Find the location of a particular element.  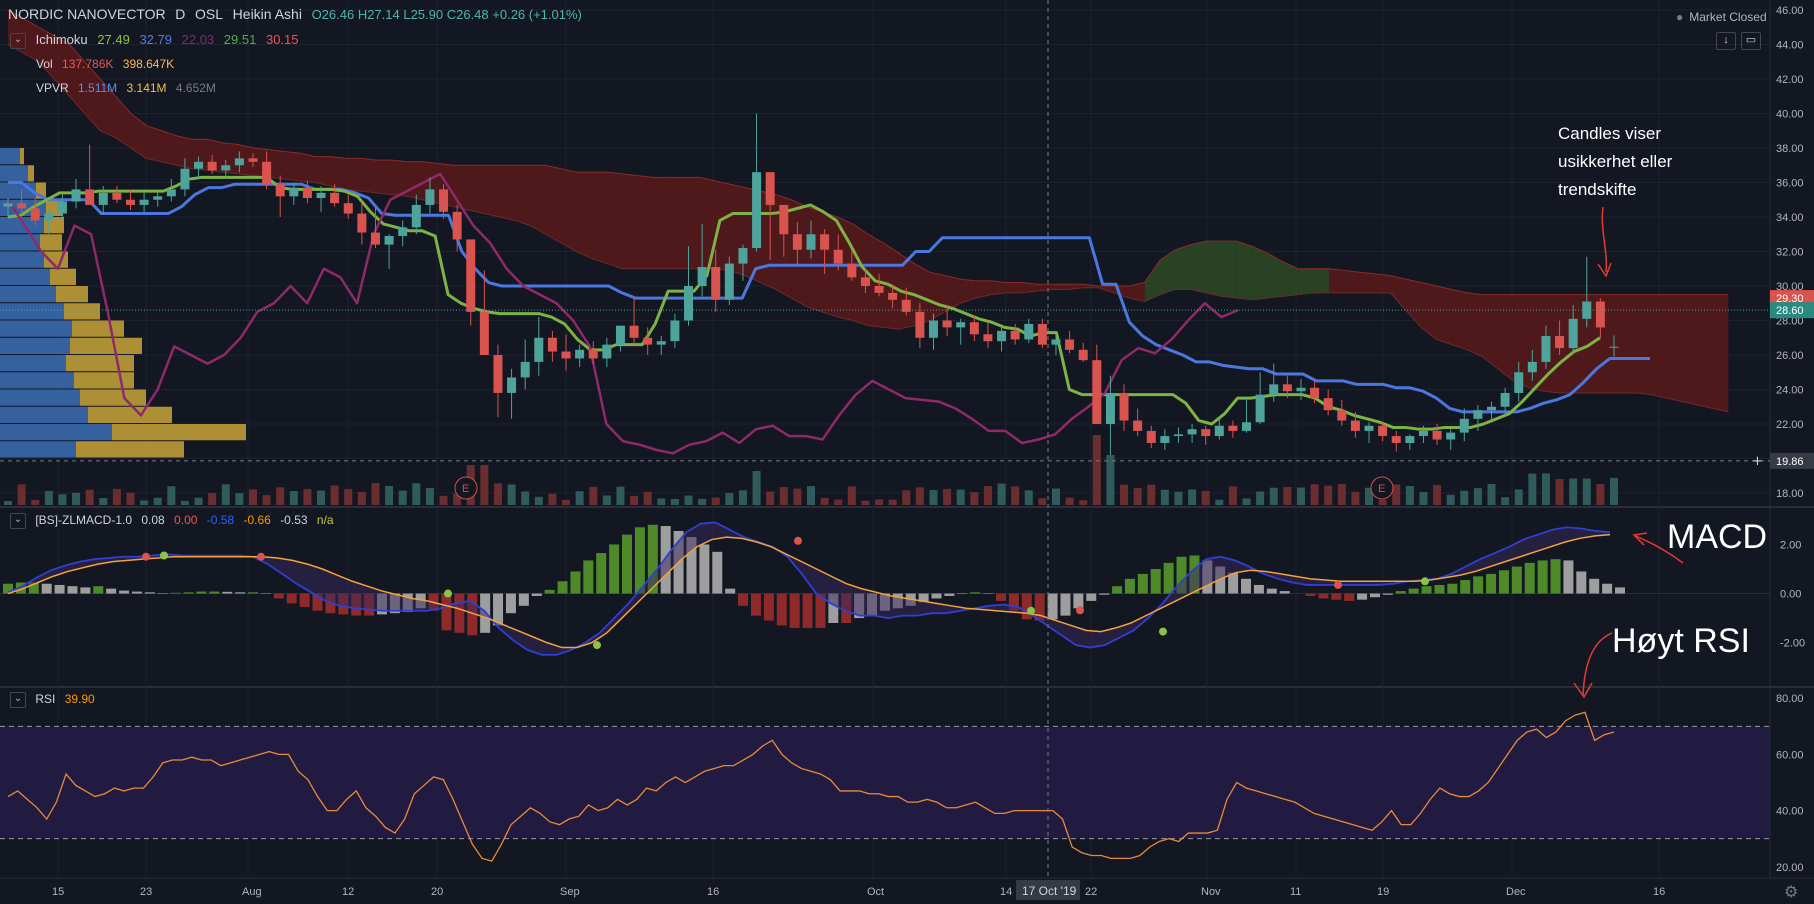

symbol-name: NORDIC NANOVECTOR is located at coordinates (87, 14).